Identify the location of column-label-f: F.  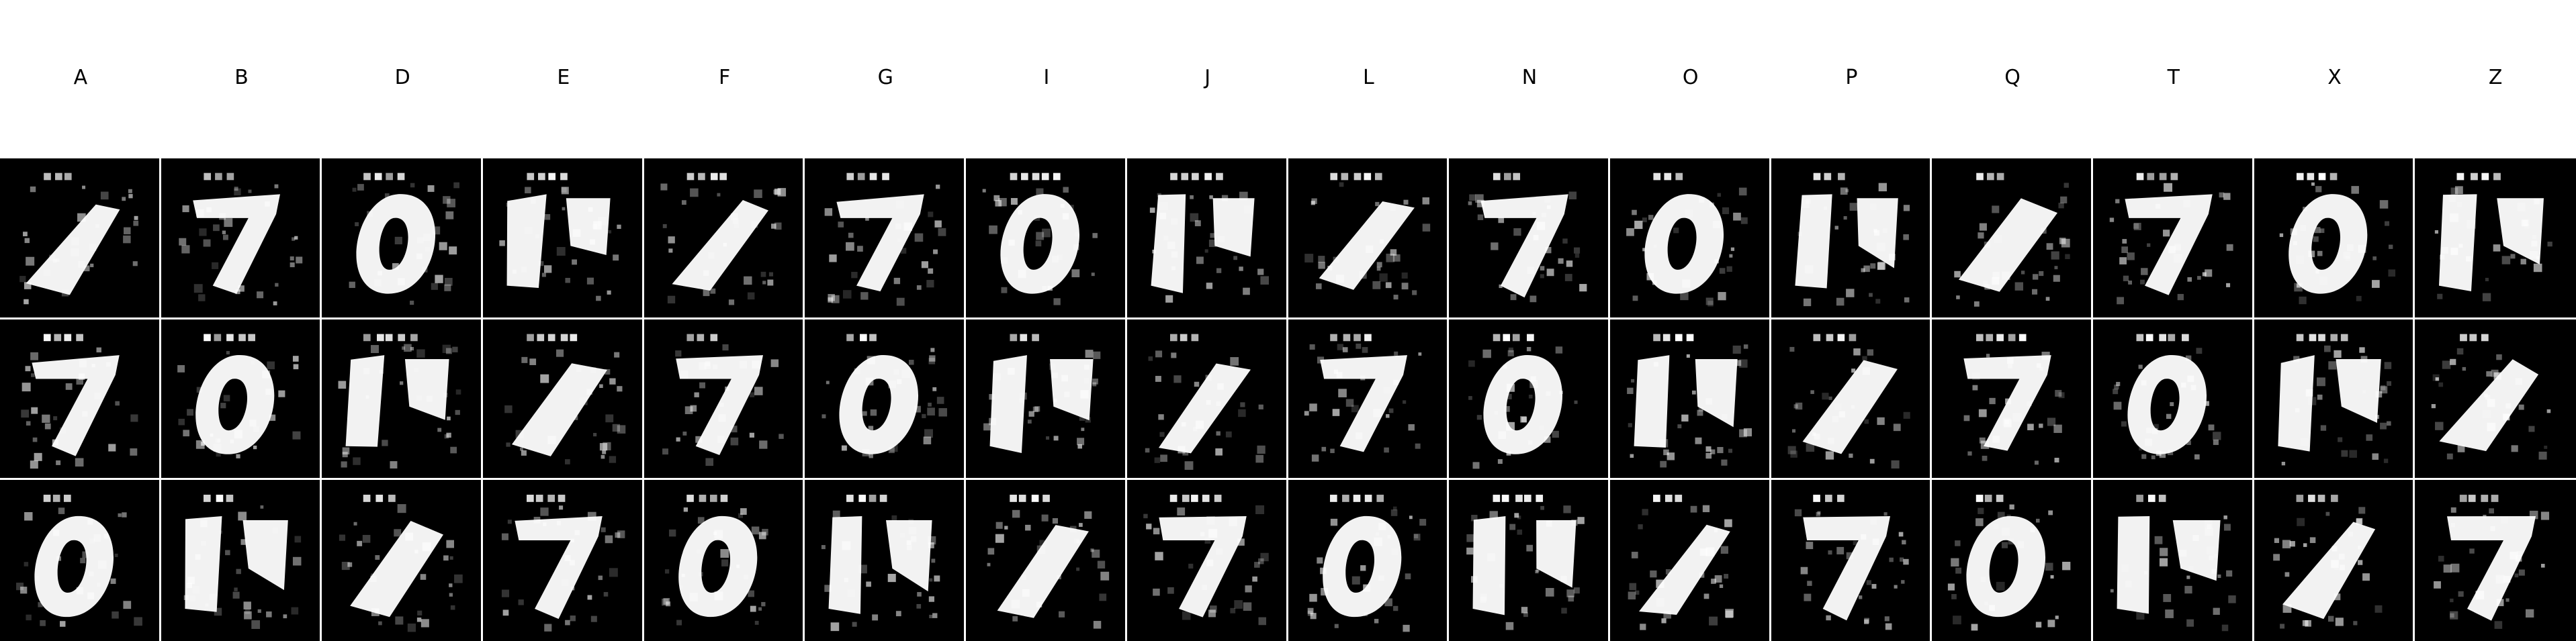
(724, 77).